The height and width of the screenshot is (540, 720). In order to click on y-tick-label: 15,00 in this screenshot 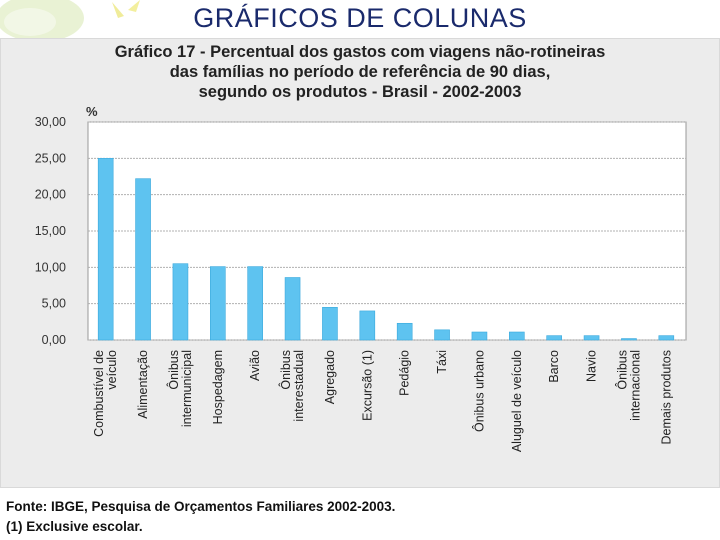, I will do `click(50, 231)`.